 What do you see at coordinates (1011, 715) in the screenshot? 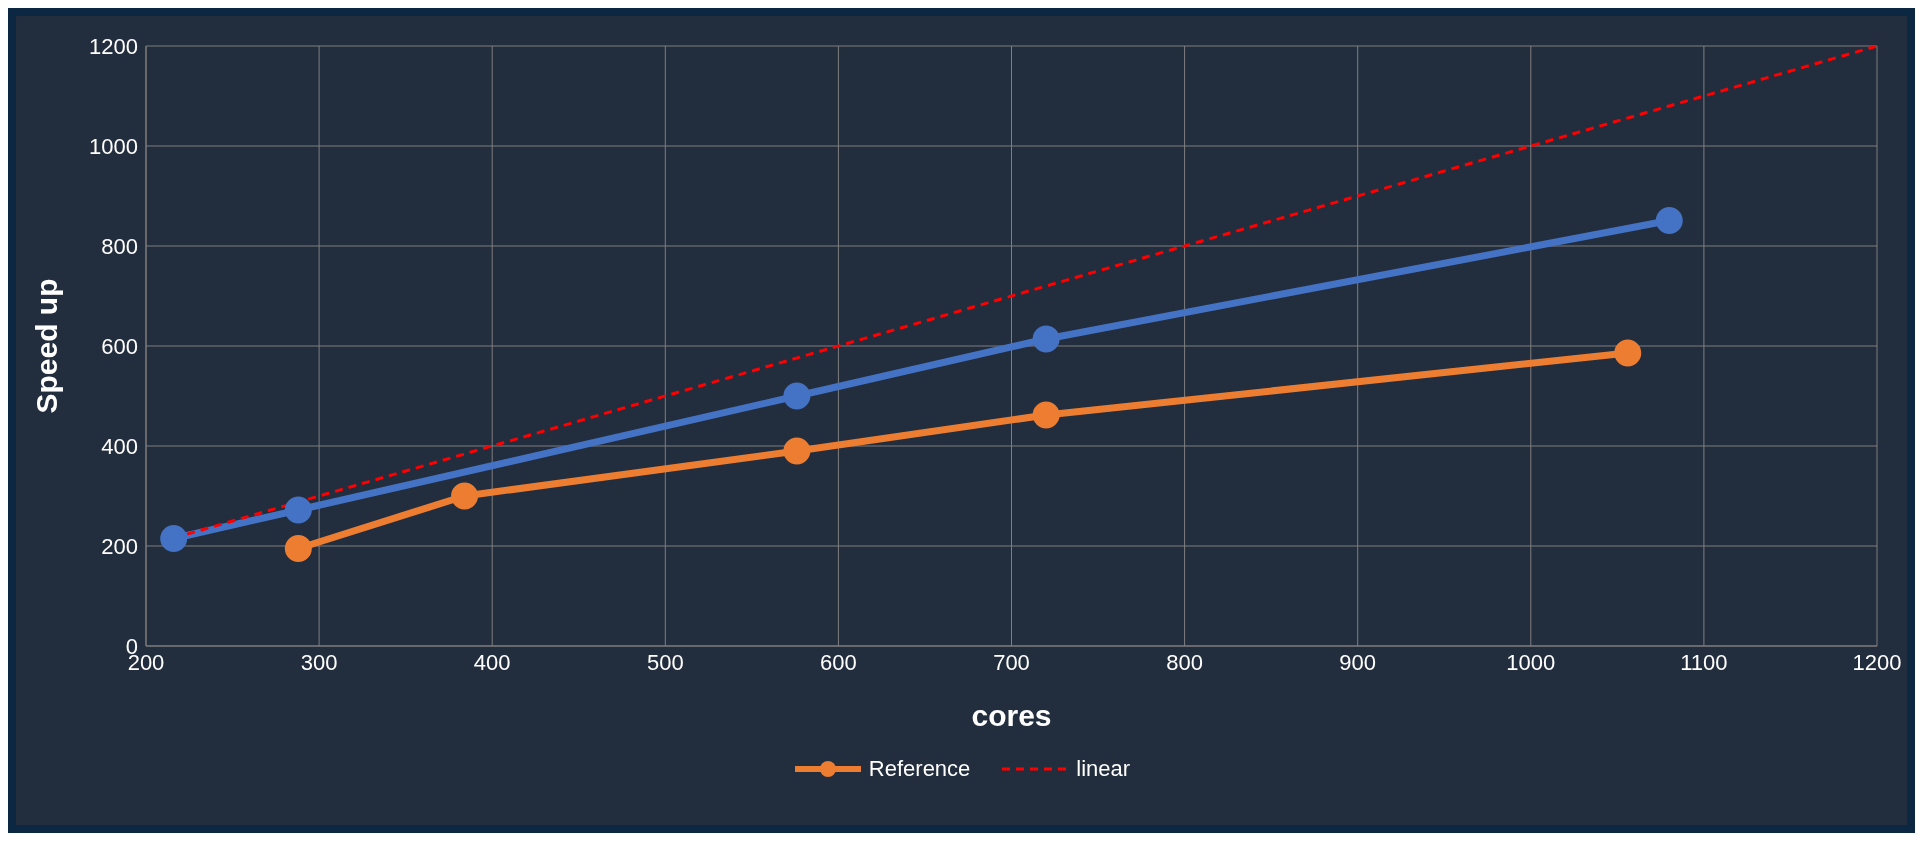
I see `x-axis-title: cores` at bounding box center [1011, 715].